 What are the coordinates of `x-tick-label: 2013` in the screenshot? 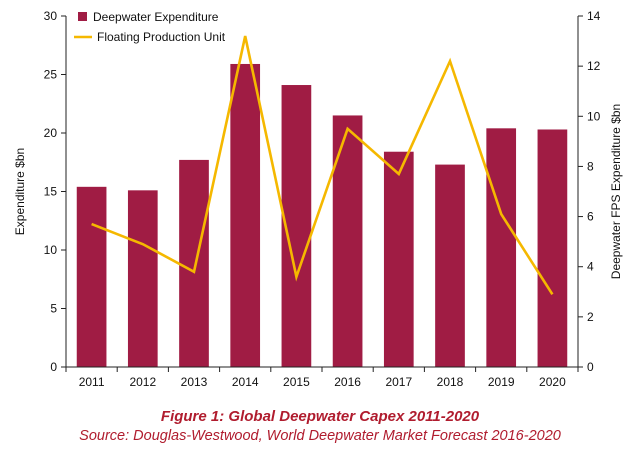 It's located at (194, 382).